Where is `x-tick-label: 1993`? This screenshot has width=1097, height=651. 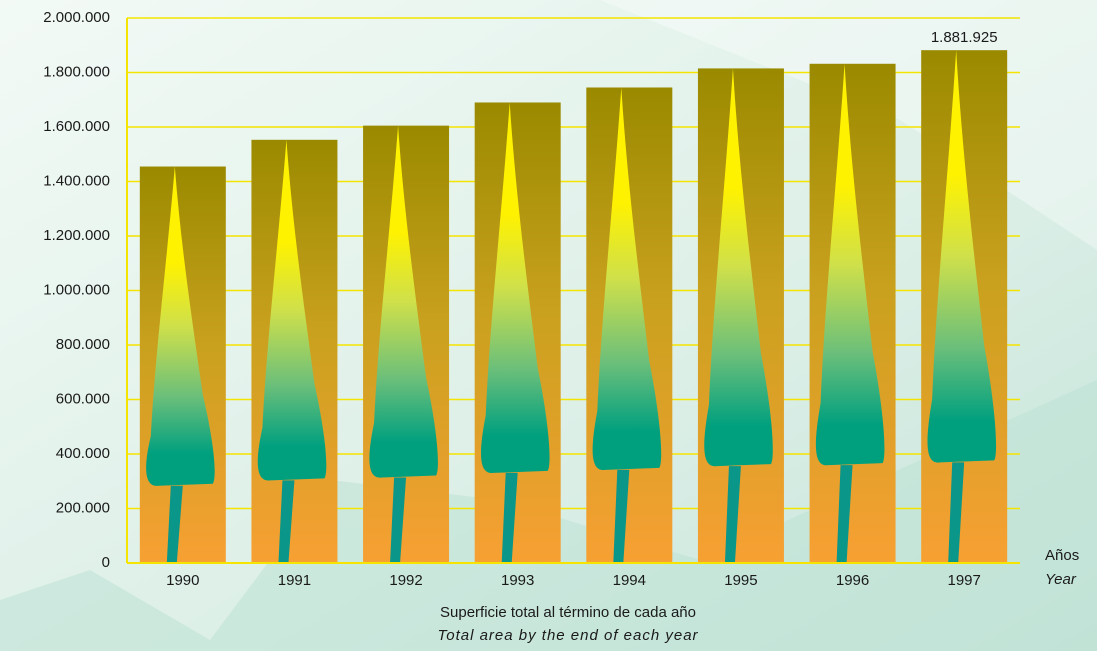
x-tick-label: 1993 is located at coordinates (517, 580).